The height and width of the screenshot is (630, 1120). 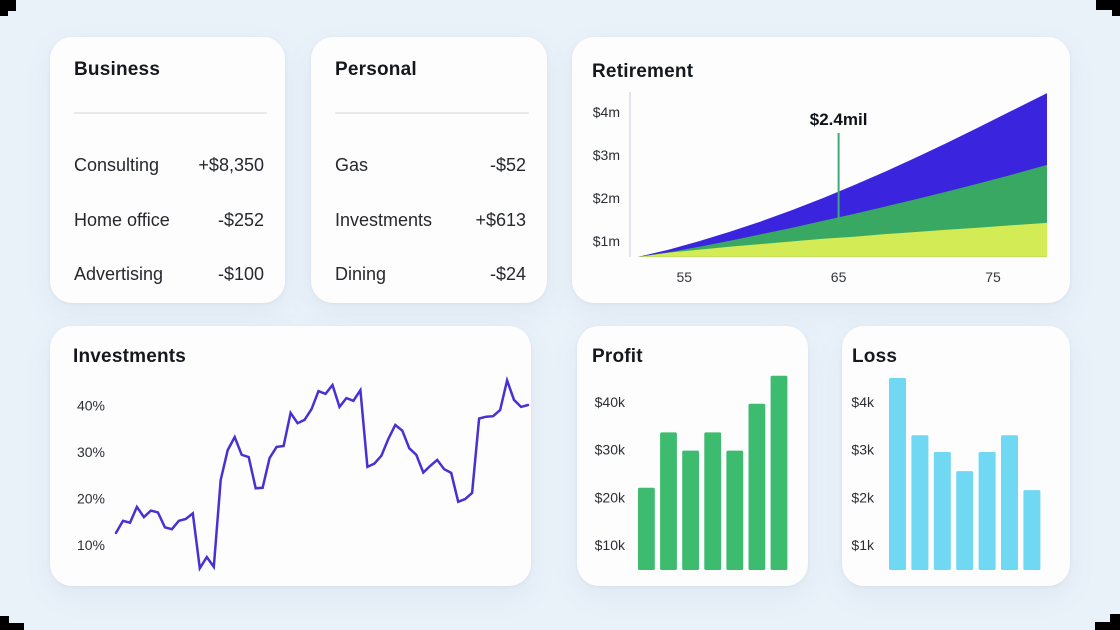 I want to click on profit-card: Profit $40k $30k $20k $10k, so click(x=692, y=456).